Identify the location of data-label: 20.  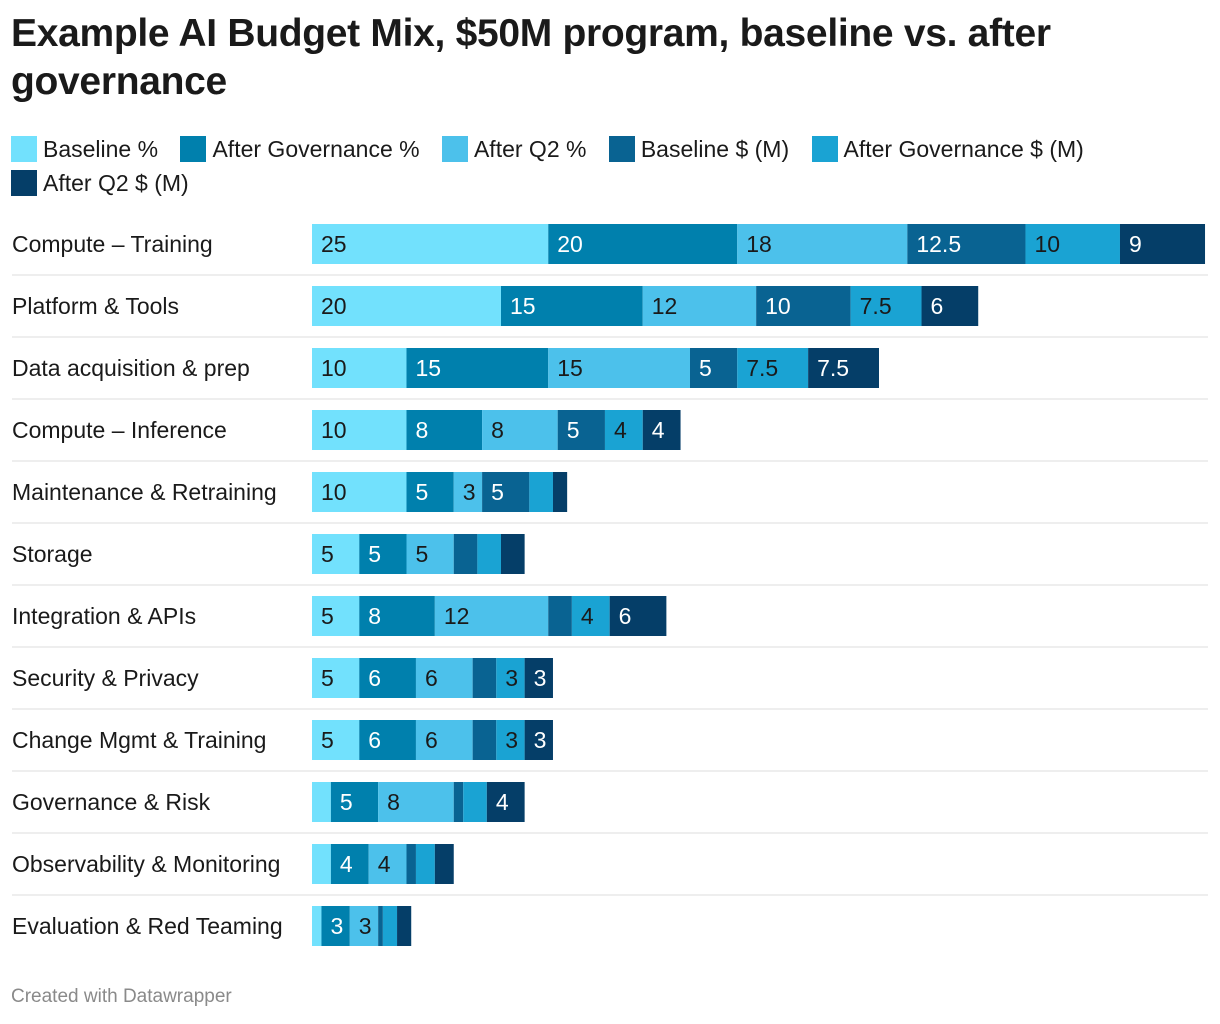
(570, 244).